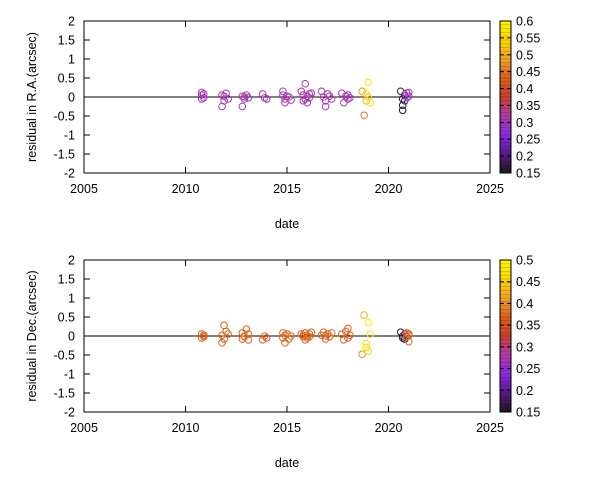 The height and width of the screenshot is (480, 600). What do you see at coordinates (32, 97) in the screenshot?
I see `y-axis-label: residual in R.A.(arcsec)` at bounding box center [32, 97].